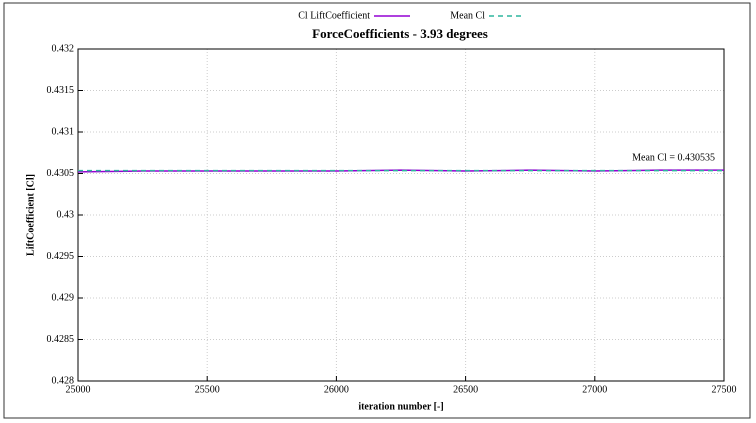  I want to click on y-tick-label: 0.431, so click(63, 131).